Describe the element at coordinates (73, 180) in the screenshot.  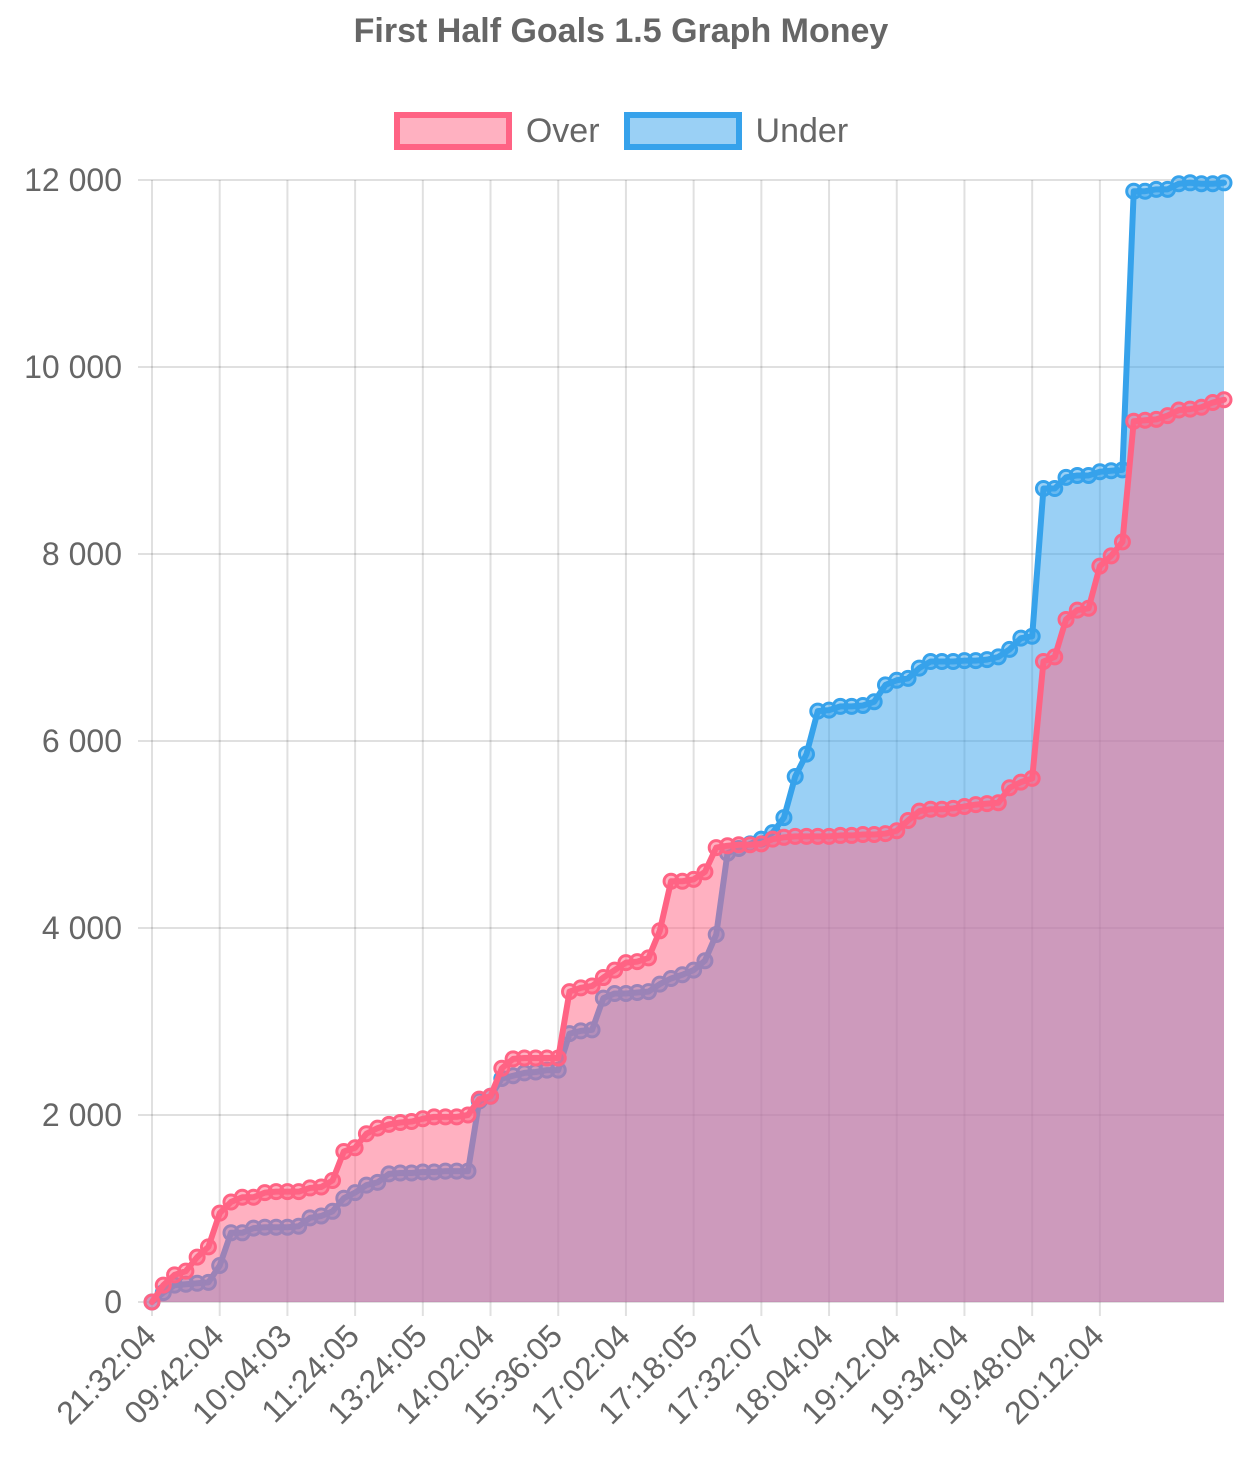
I see `y-tick-label: 12 000` at that location.